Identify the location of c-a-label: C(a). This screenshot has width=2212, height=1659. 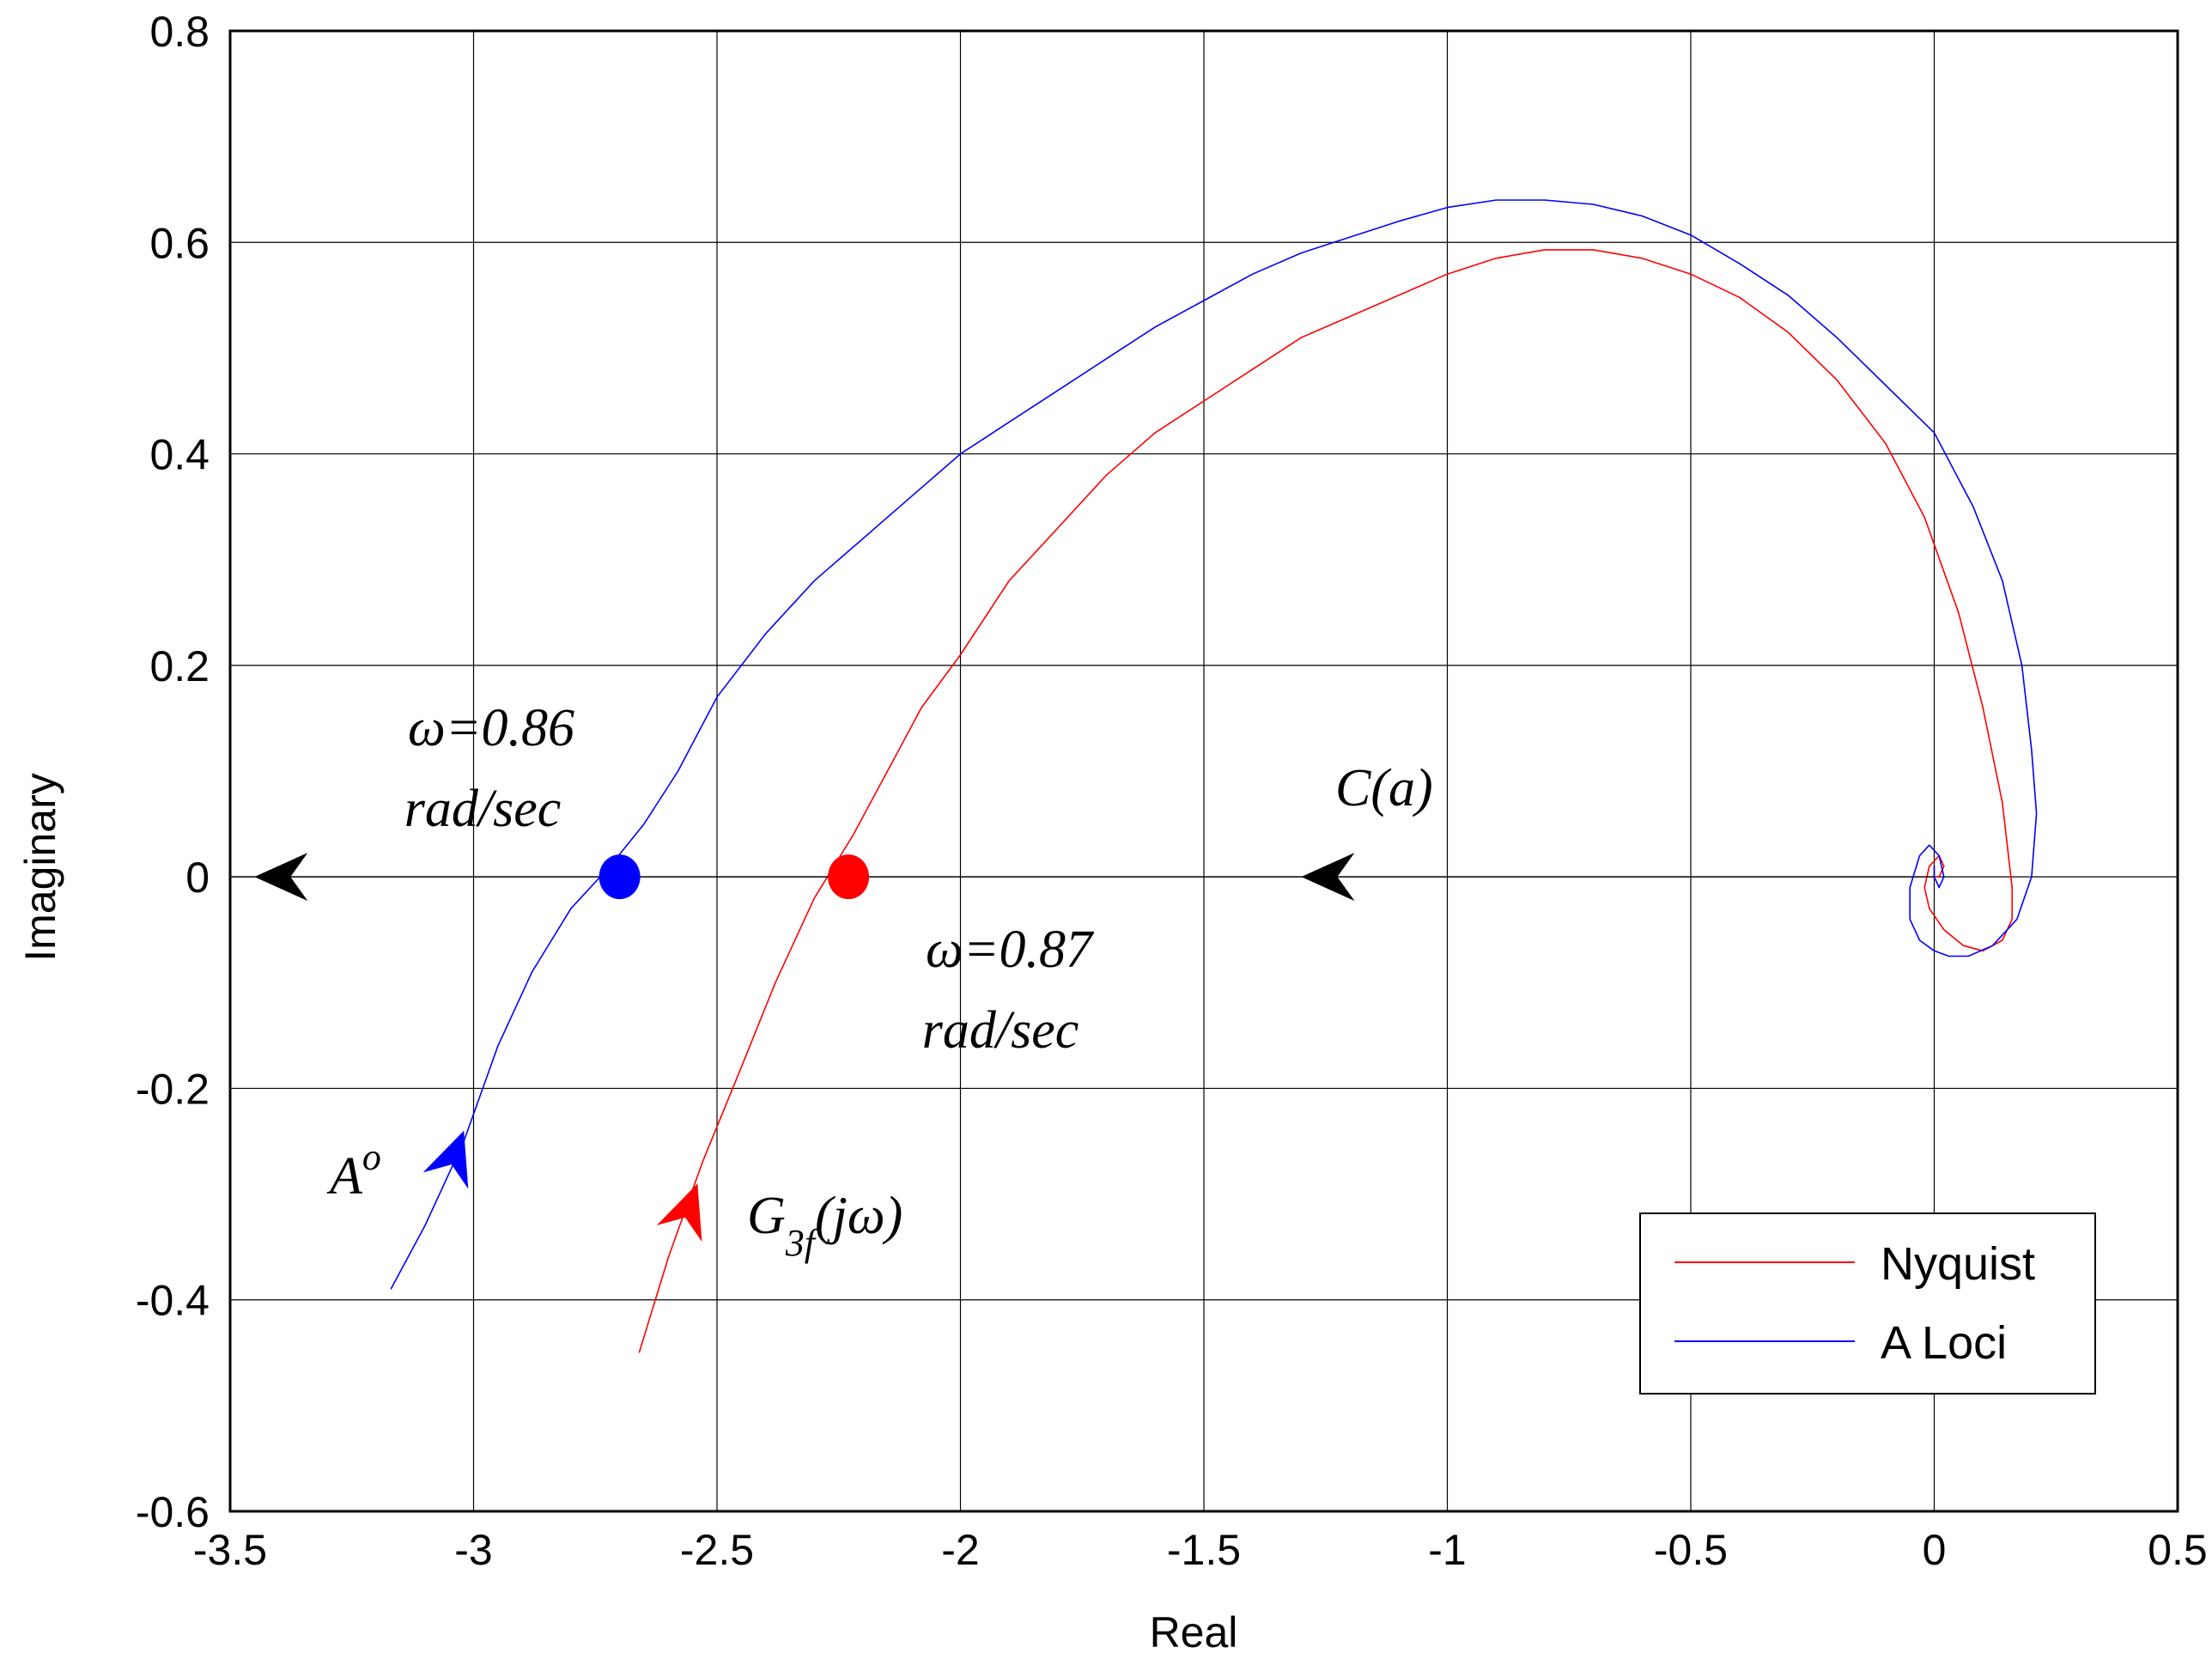
(1384, 788).